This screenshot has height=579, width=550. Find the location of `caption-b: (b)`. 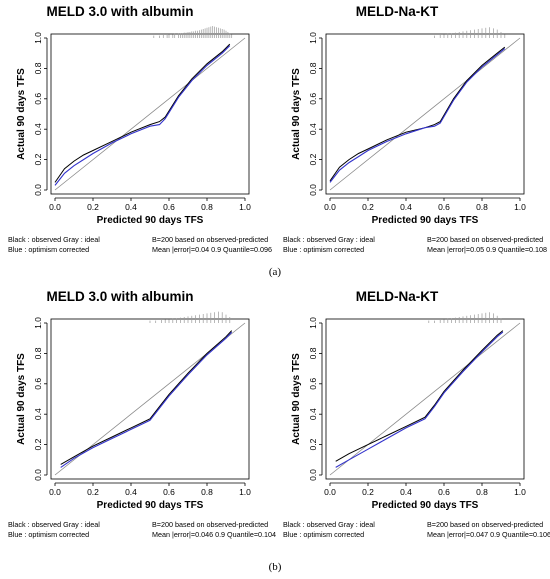

caption-b: (b) is located at coordinates (275, 567).